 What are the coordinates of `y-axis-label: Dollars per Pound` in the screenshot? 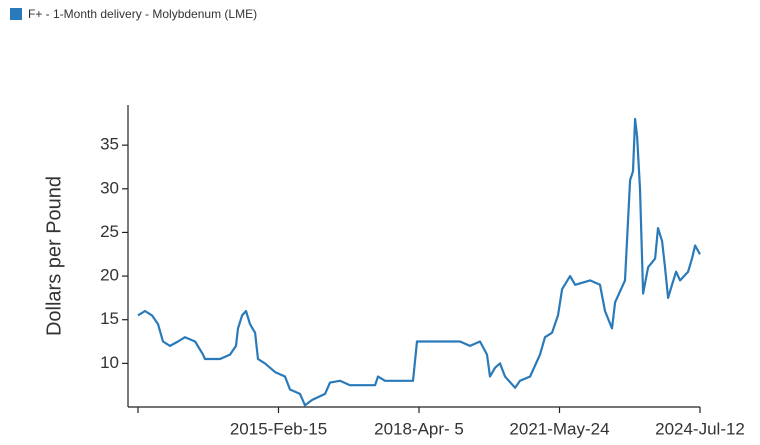 It's located at (54, 256).